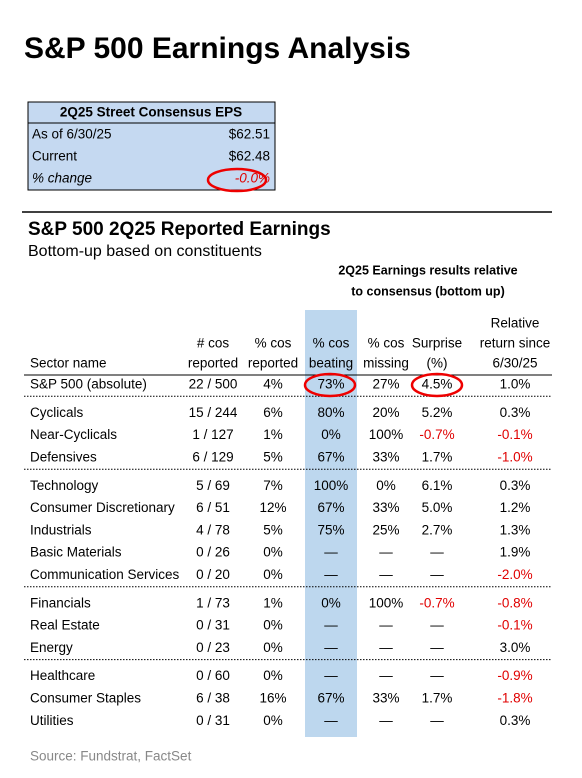 This screenshot has height=778, width=582. Describe the element at coordinates (514, 574) in the screenshot. I see `cell: -2.0%` at that location.